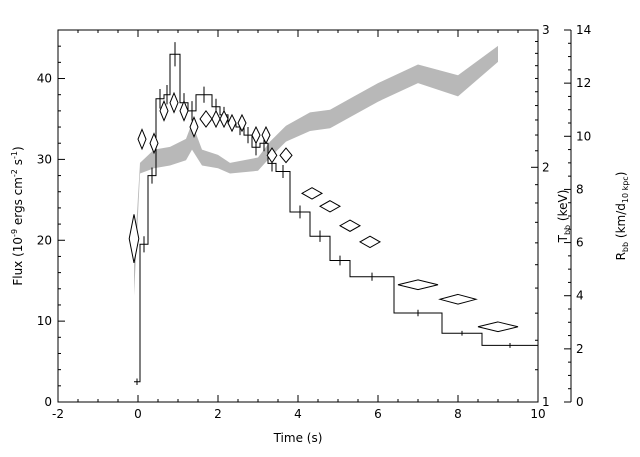 This screenshot has width=640, height=457. Describe the element at coordinates (583, 83) in the screenshot. I see `radius-tick-label: 12` at that location.